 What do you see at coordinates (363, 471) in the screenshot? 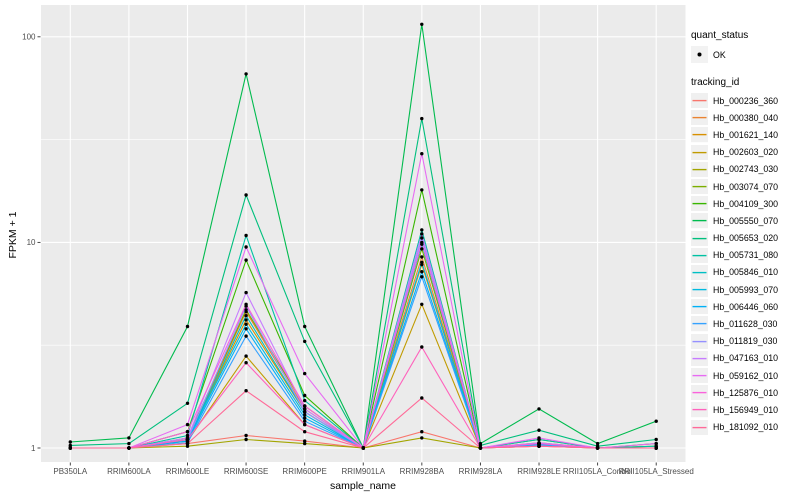
I see `x-tick-label: RRIM901LA` at bounding box center [363, 471].